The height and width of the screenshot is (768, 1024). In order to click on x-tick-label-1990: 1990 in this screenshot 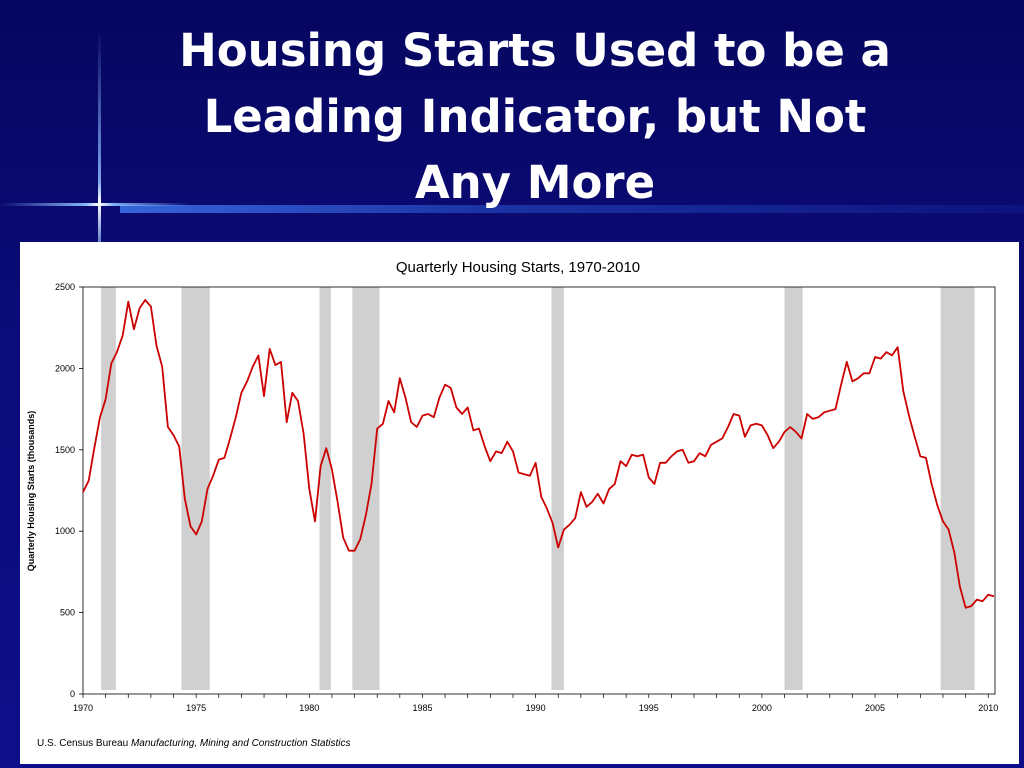, I will do `click(536, 708)`.